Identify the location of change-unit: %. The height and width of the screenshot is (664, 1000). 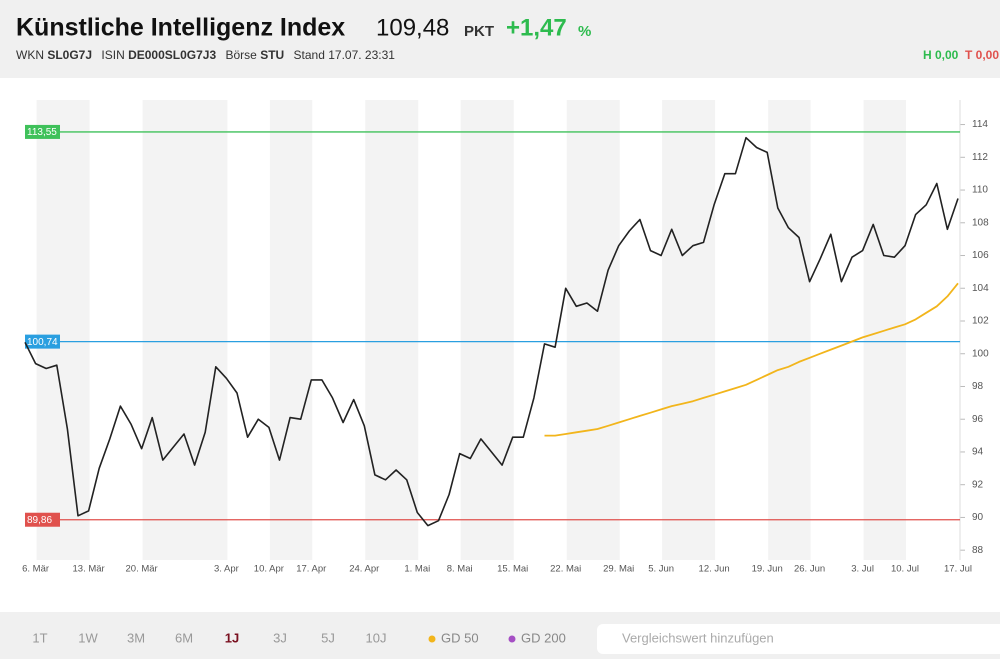
(584, 31).